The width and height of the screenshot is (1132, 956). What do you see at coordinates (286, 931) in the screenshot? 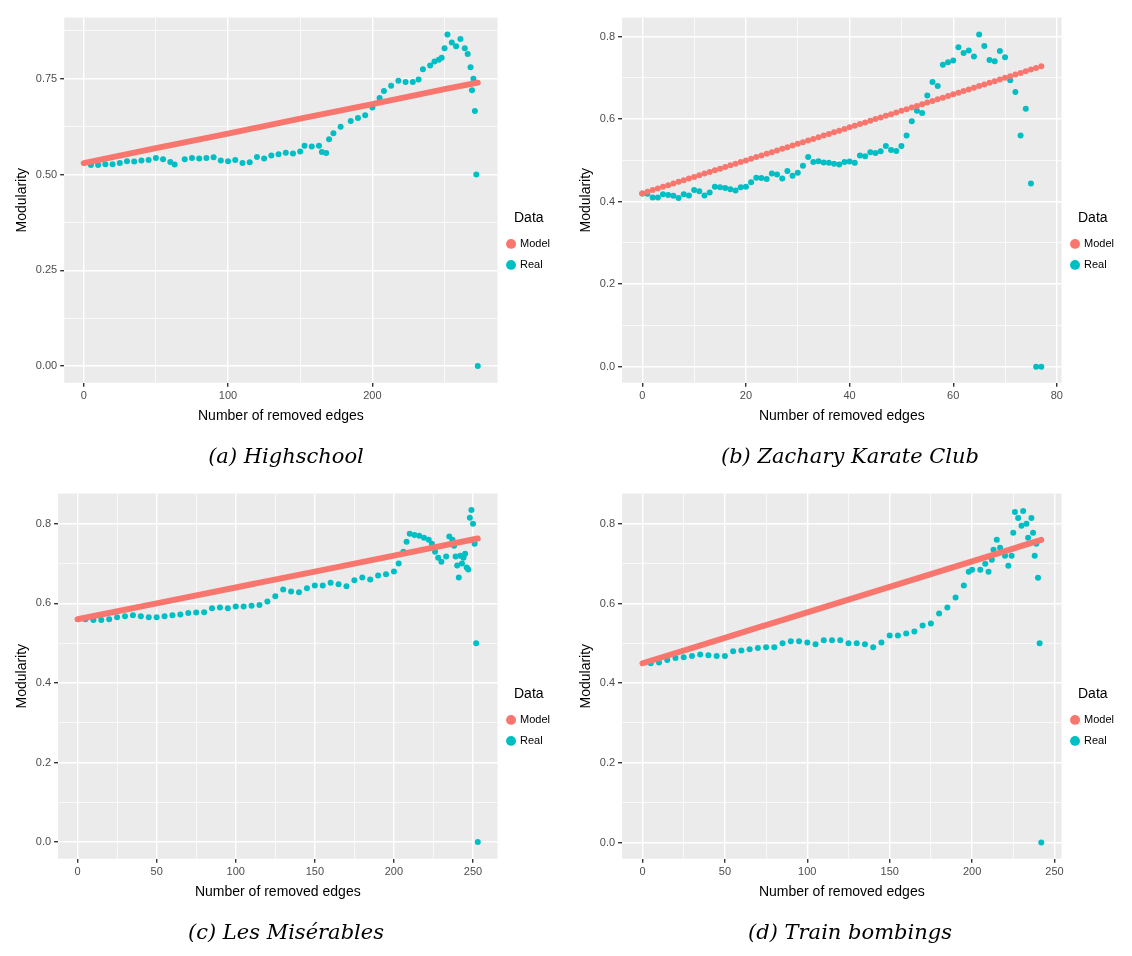
I see `text: (c) Les Misérables` at bounding box center [286, 931].